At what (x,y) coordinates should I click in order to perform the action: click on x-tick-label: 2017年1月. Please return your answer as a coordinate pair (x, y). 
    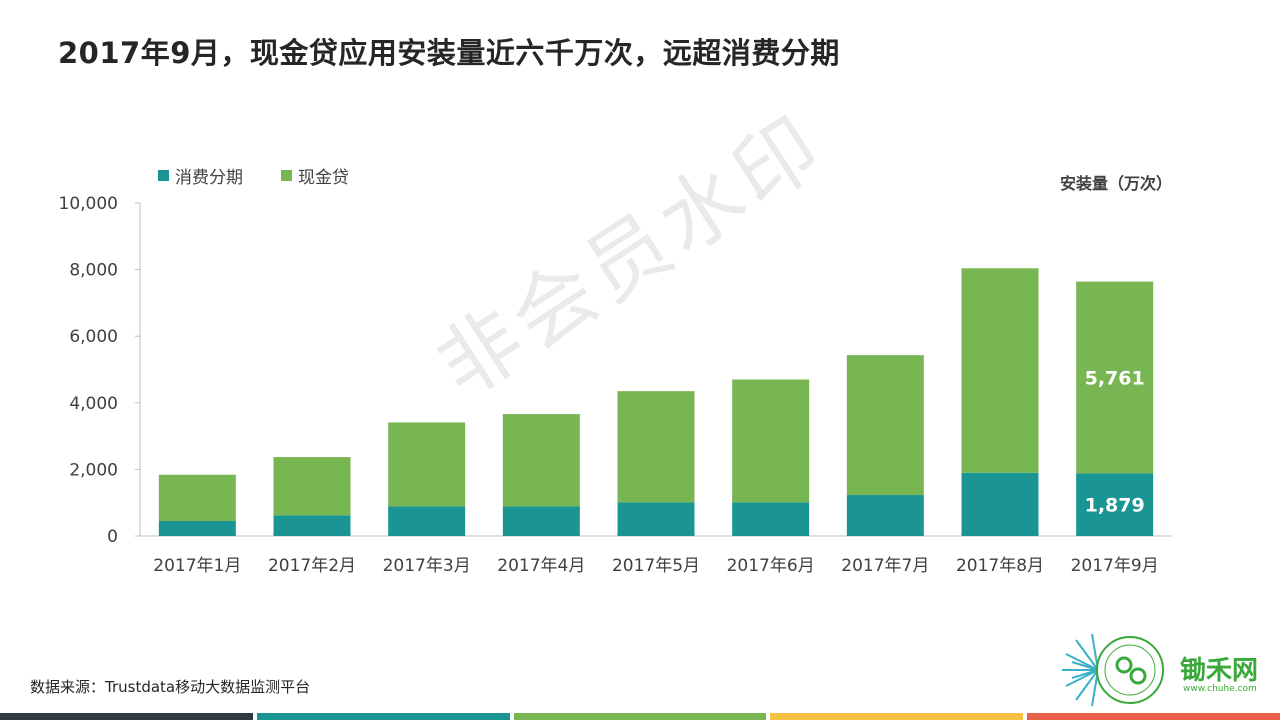
    Looking at the image, I should click on (197, 566).